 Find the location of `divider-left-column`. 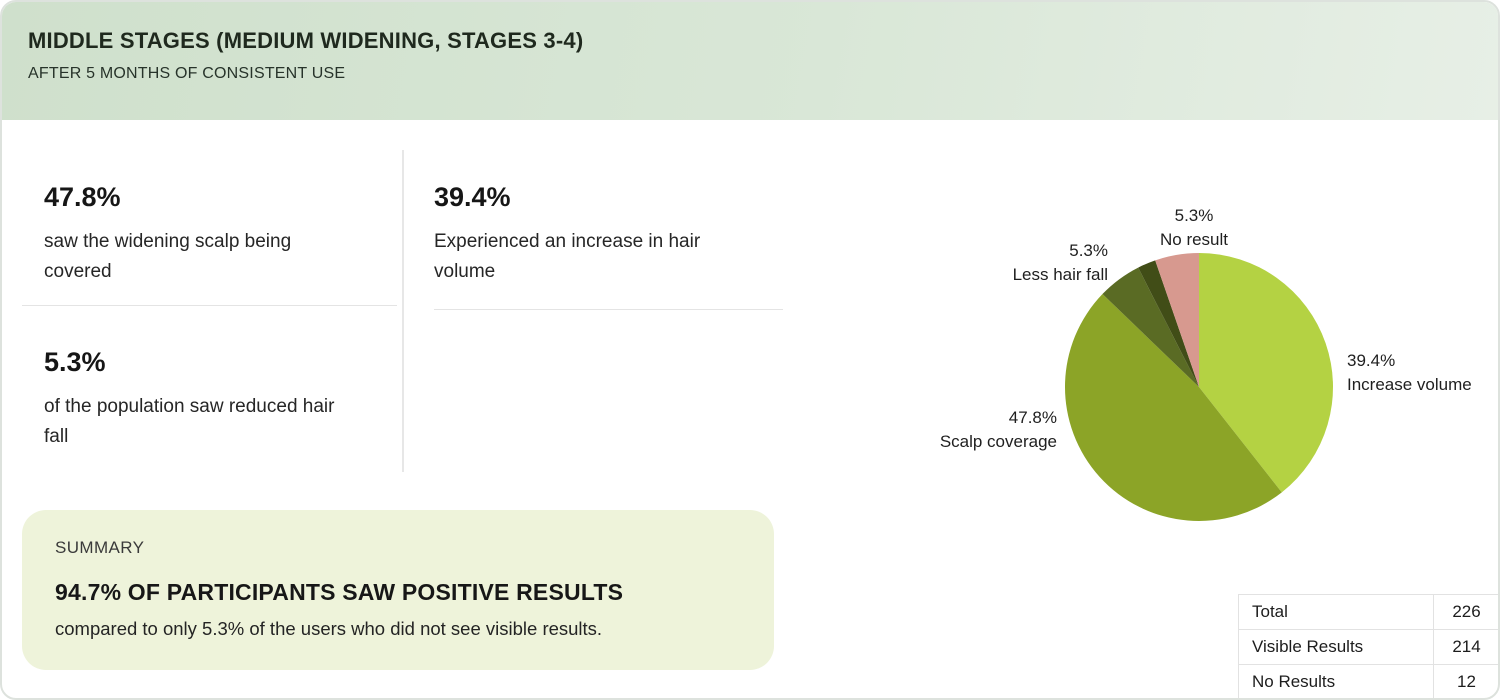

divider-left-column is located at coordinates (209, 305).